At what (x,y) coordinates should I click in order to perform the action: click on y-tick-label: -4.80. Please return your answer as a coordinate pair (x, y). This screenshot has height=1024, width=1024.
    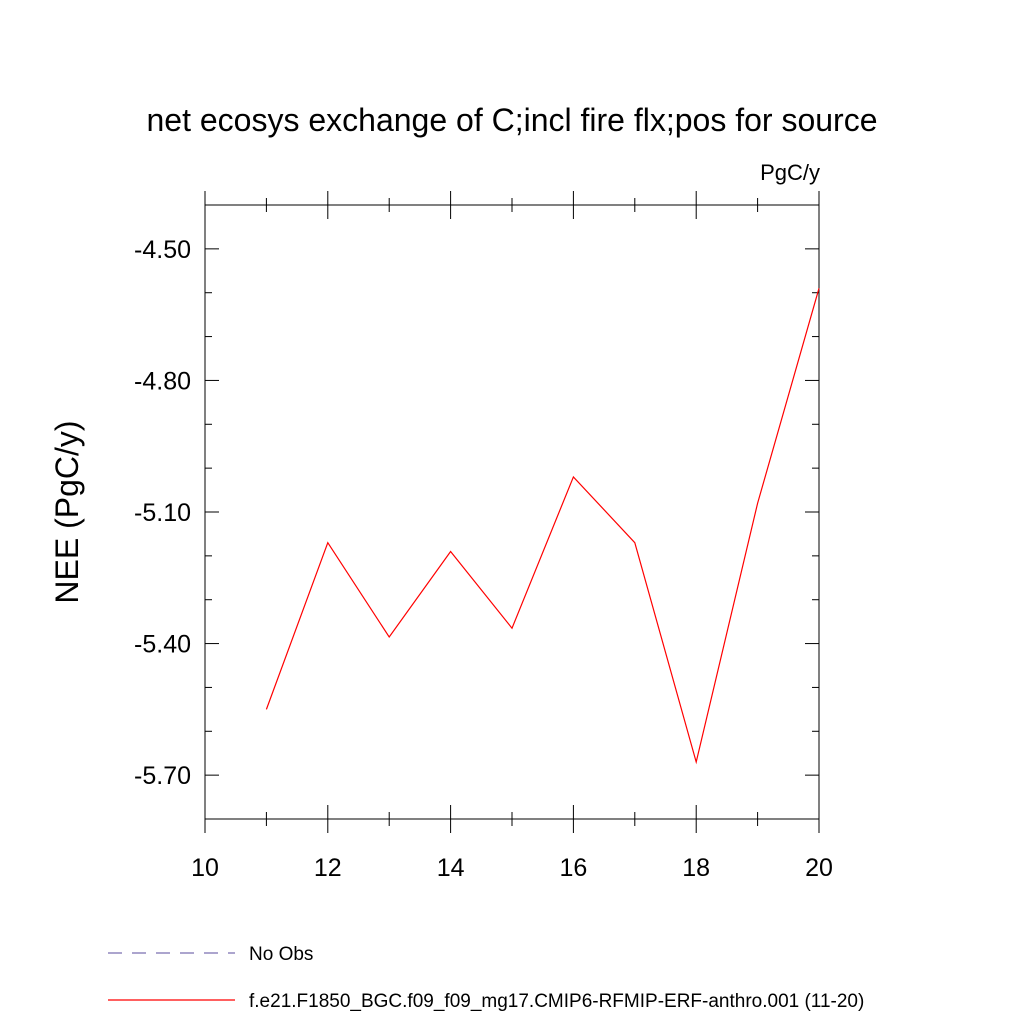
    Looking at the image, I should click on (162, 381).